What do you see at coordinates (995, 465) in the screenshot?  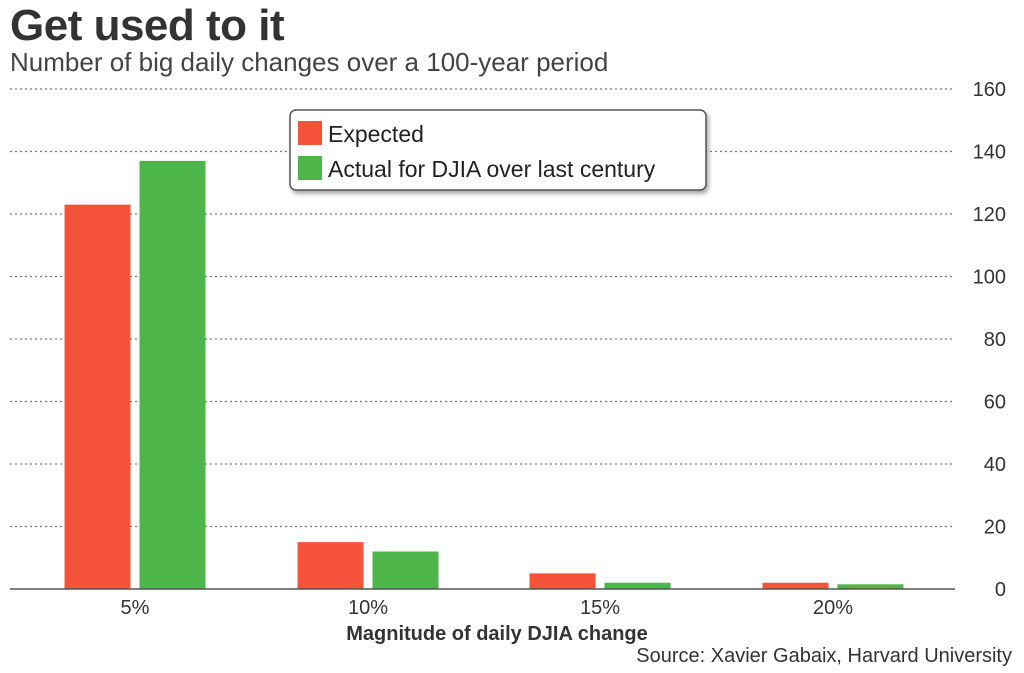 I see `y-tick-label: 40` at bounding box center [995, 465].